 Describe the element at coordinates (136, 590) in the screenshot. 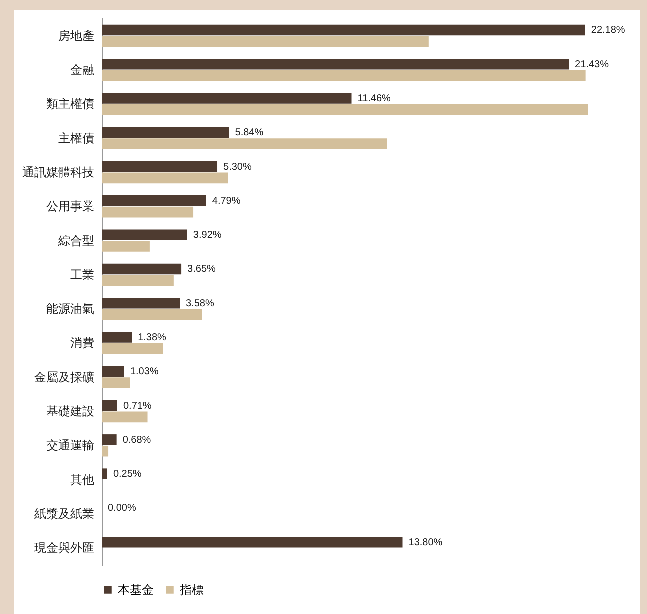

I see `legend-label: 本基金` at that location.